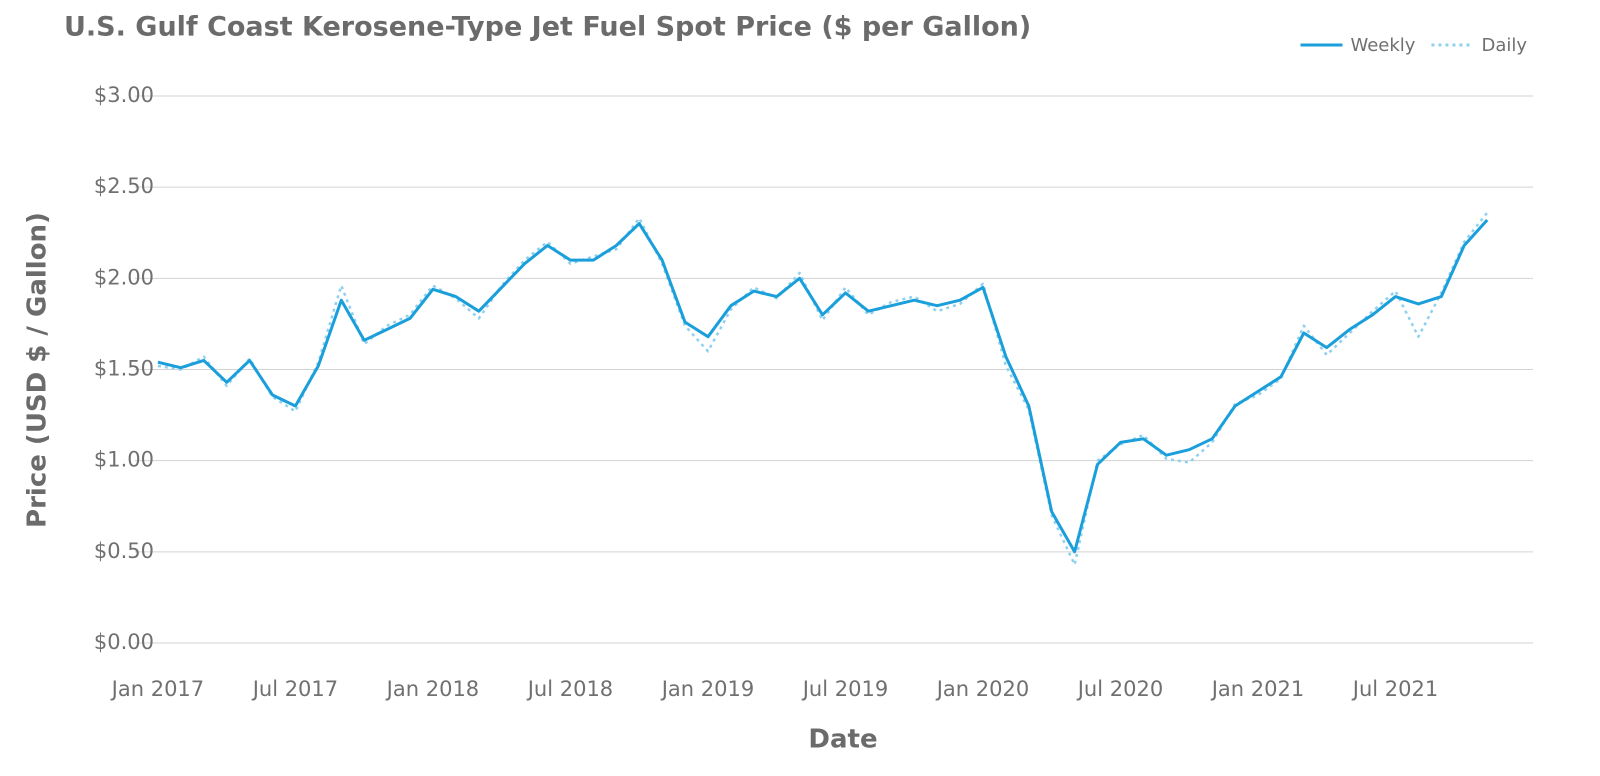 Image resolution: width=1600 pixels, height=776 pixels. Describe the element at coordinates (124, 95) in the screenshot. I see `y-tick-label: $3.00` at that location.